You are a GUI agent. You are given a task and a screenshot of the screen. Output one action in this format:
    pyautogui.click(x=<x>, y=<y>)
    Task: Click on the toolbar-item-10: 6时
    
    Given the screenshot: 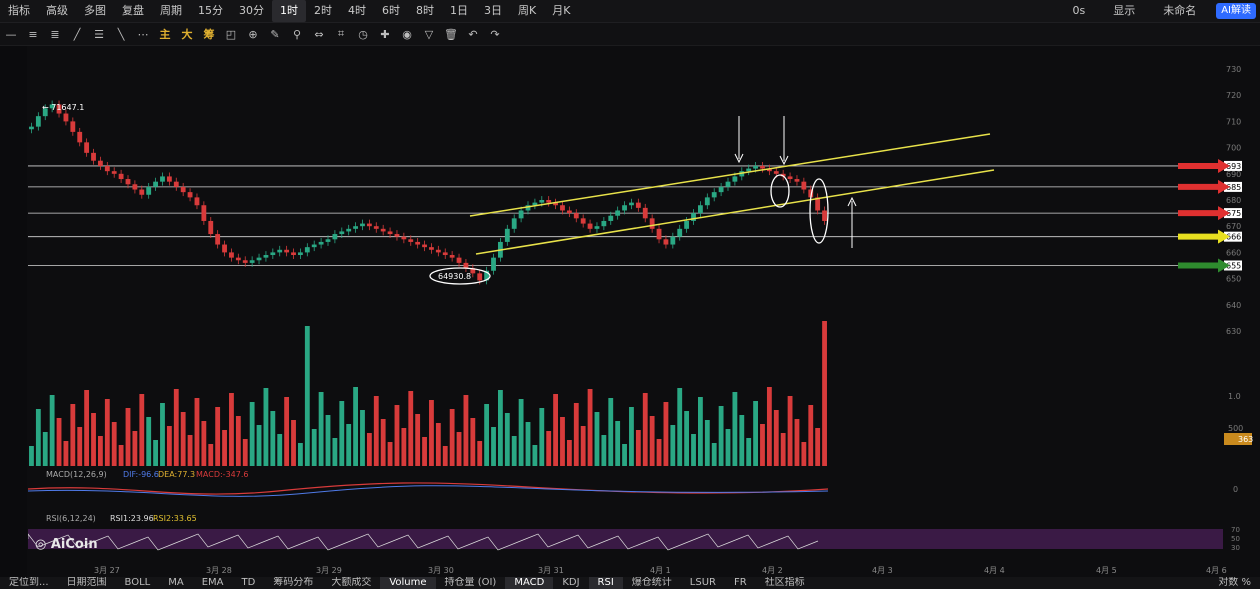 What is the action you would take?
    pyautogui.click(x=391, y=10)
    